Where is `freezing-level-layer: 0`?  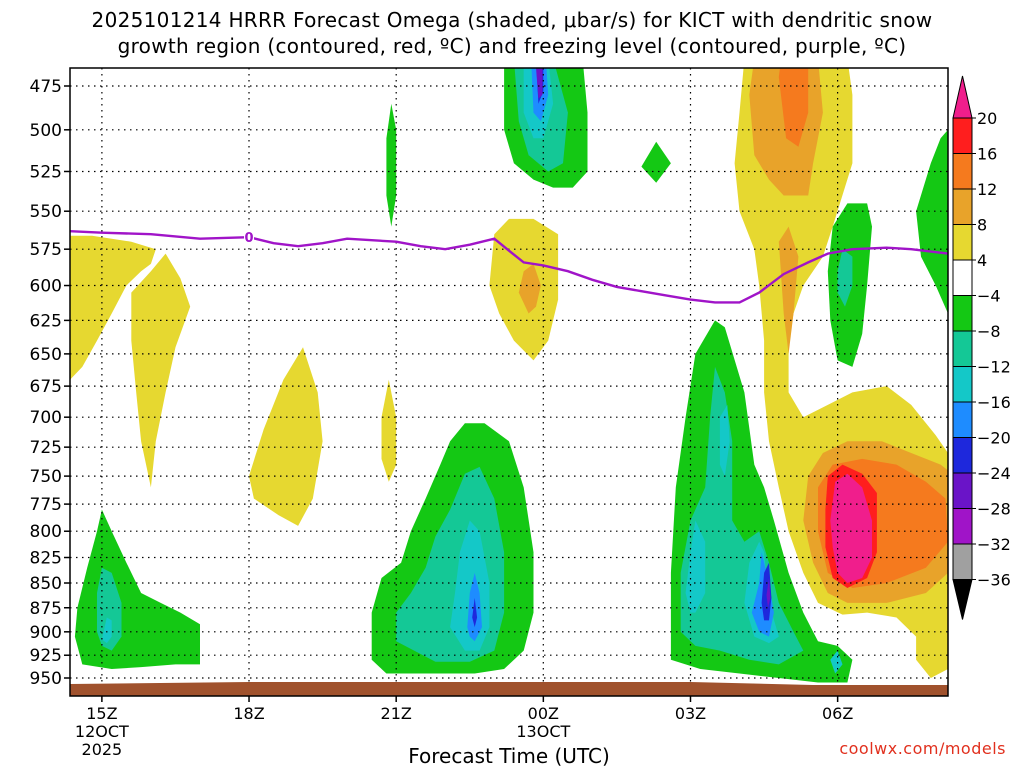
freezing-level-layer: 0 is located at coordinates (509, 266).